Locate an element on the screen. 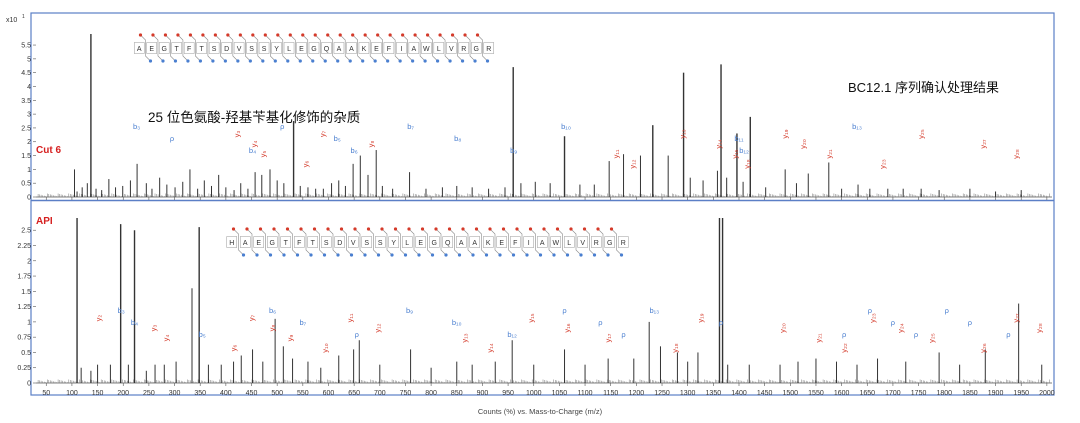 This screenshot has width=1080, height=423. x-tick-label: 1000 is located at coordinates (534, 393).